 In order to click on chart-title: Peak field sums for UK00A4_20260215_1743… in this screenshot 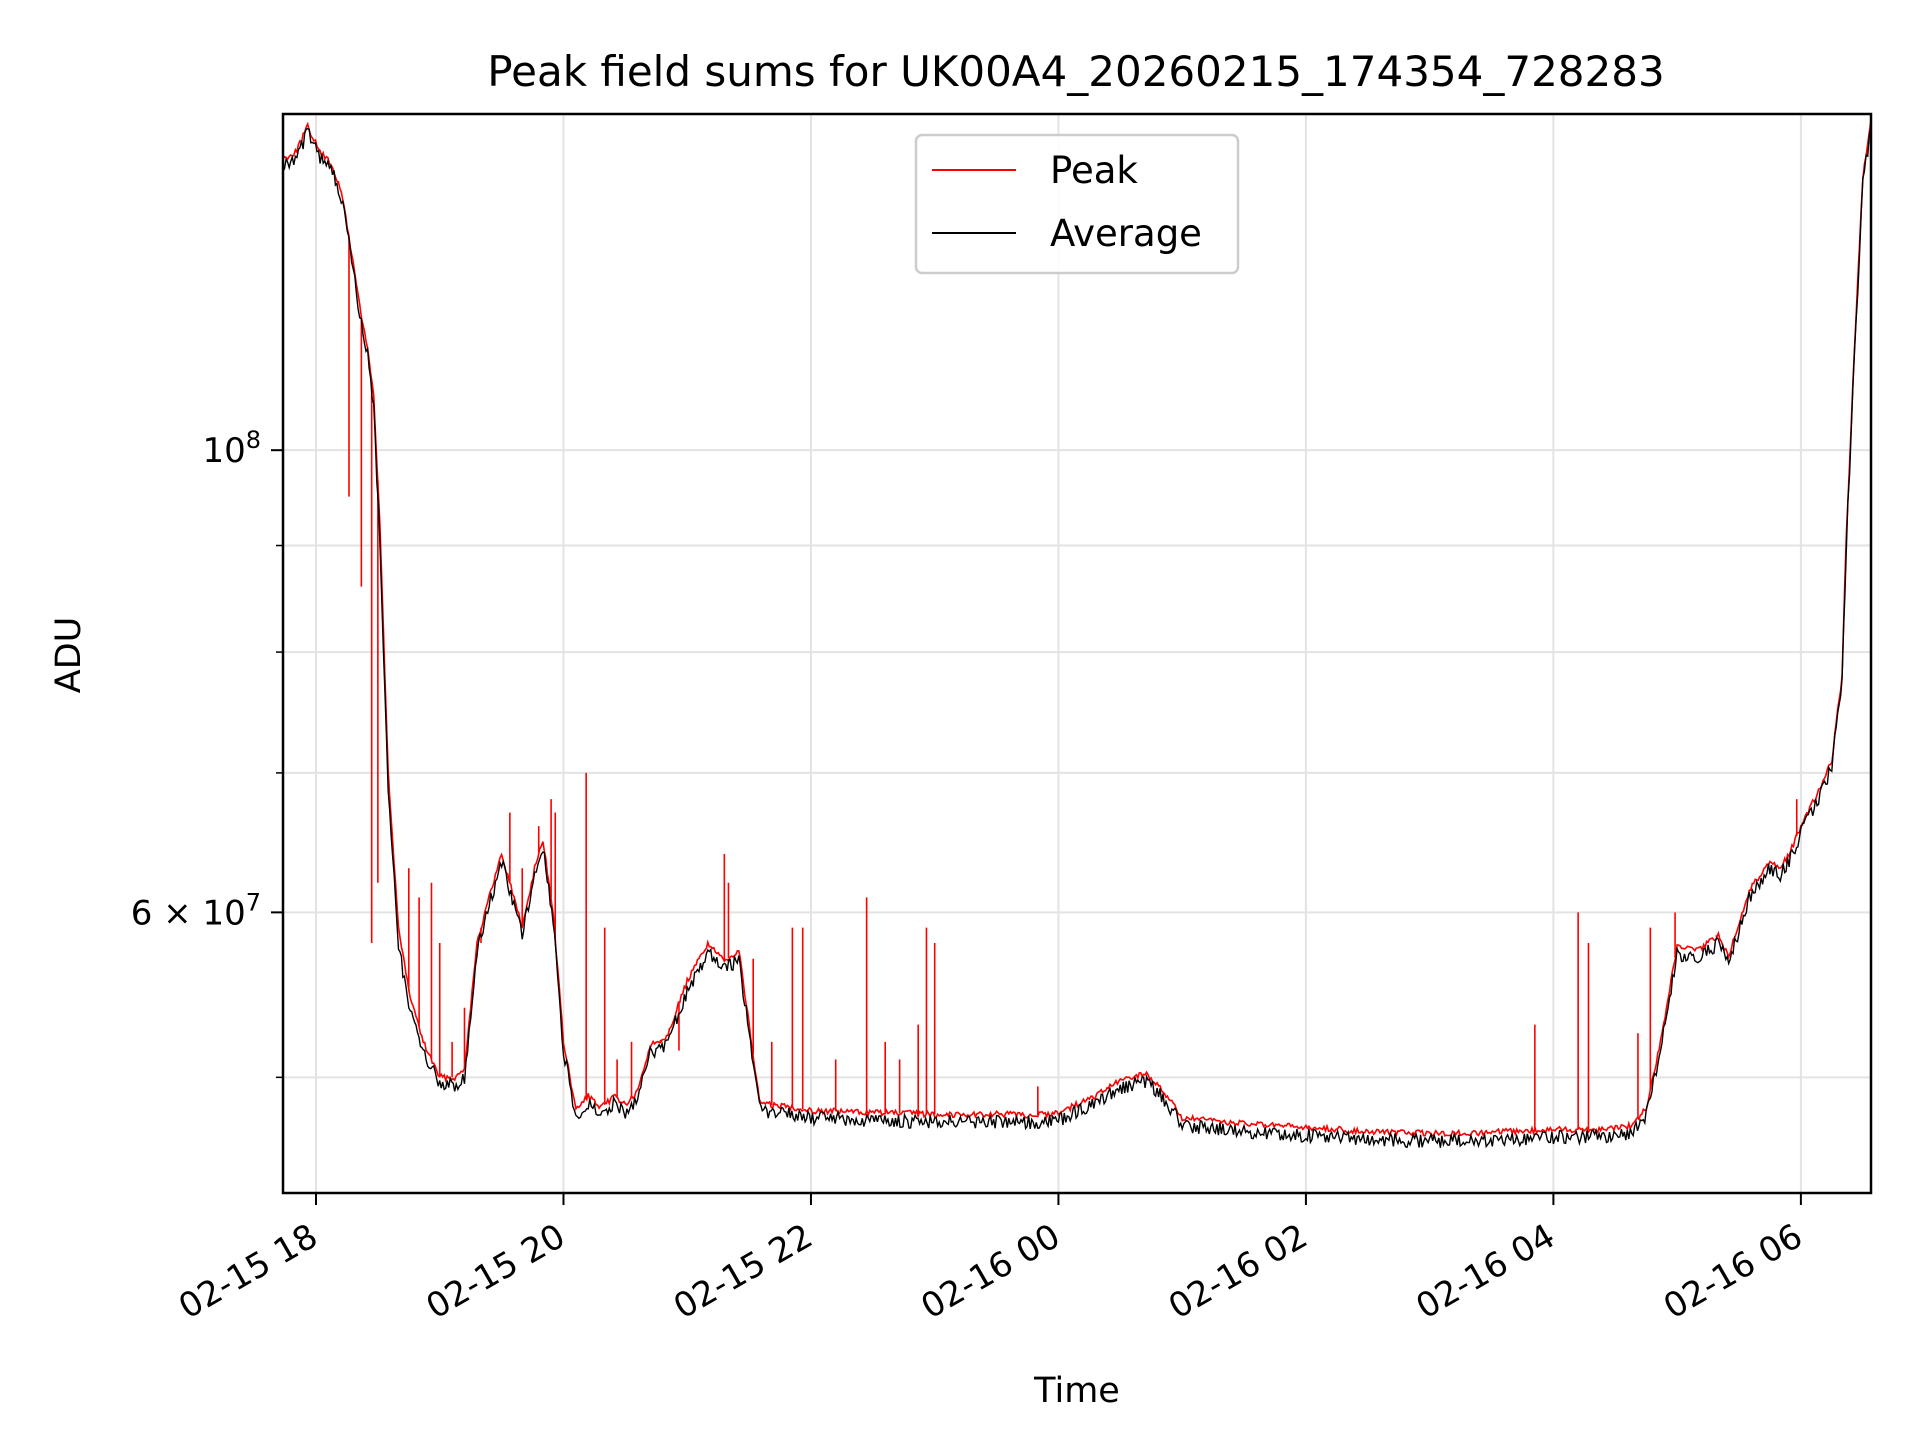, I will do `click(1075, 71)`.